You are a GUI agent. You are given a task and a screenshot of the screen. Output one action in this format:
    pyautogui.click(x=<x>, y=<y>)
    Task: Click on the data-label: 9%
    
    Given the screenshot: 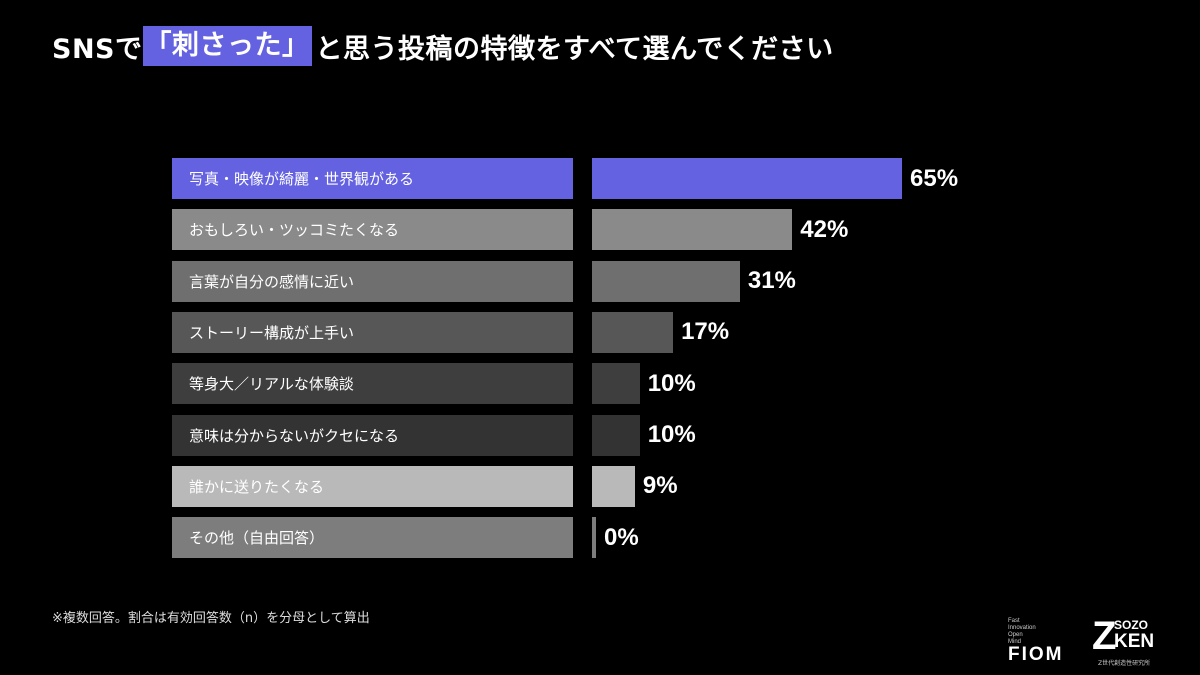 What is the action you would take?
    pyautogui.click(x=660, y=486)
    